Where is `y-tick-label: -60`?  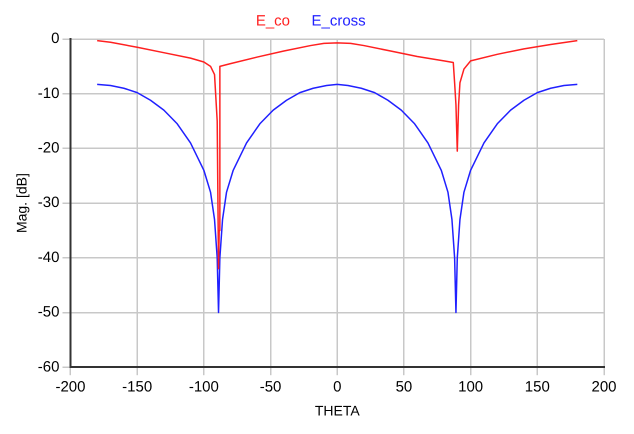
y-tick-label: -60 is located at coordinates (49, 367).